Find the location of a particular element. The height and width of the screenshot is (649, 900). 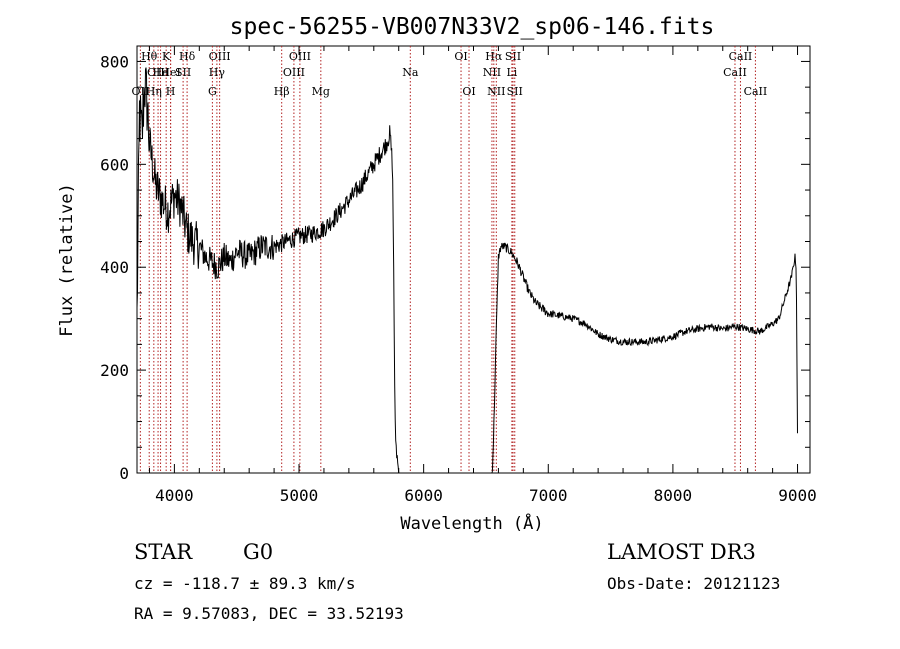

observation-date: Obs-Date: 20121123 is located at coordinates (693, 583).